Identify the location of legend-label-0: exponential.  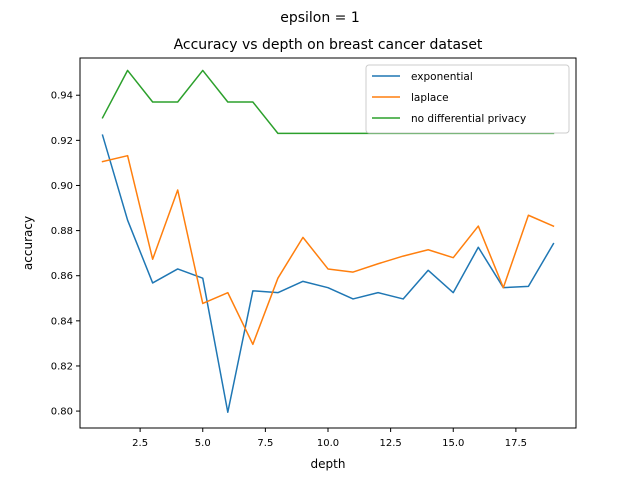
(442, 77).